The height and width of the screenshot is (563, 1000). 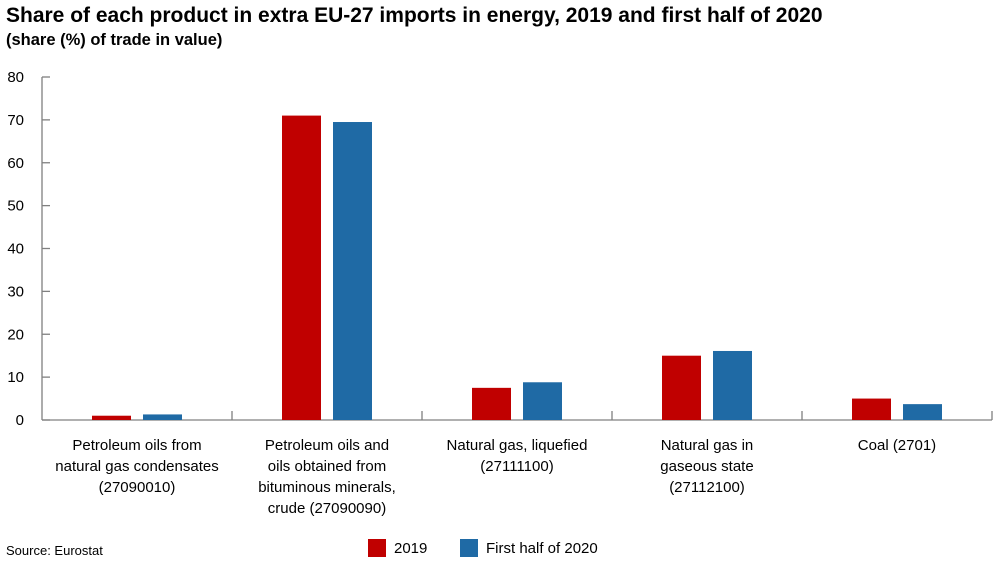 I want to click on y-tick-label: 50, so click(x=15, y=206).